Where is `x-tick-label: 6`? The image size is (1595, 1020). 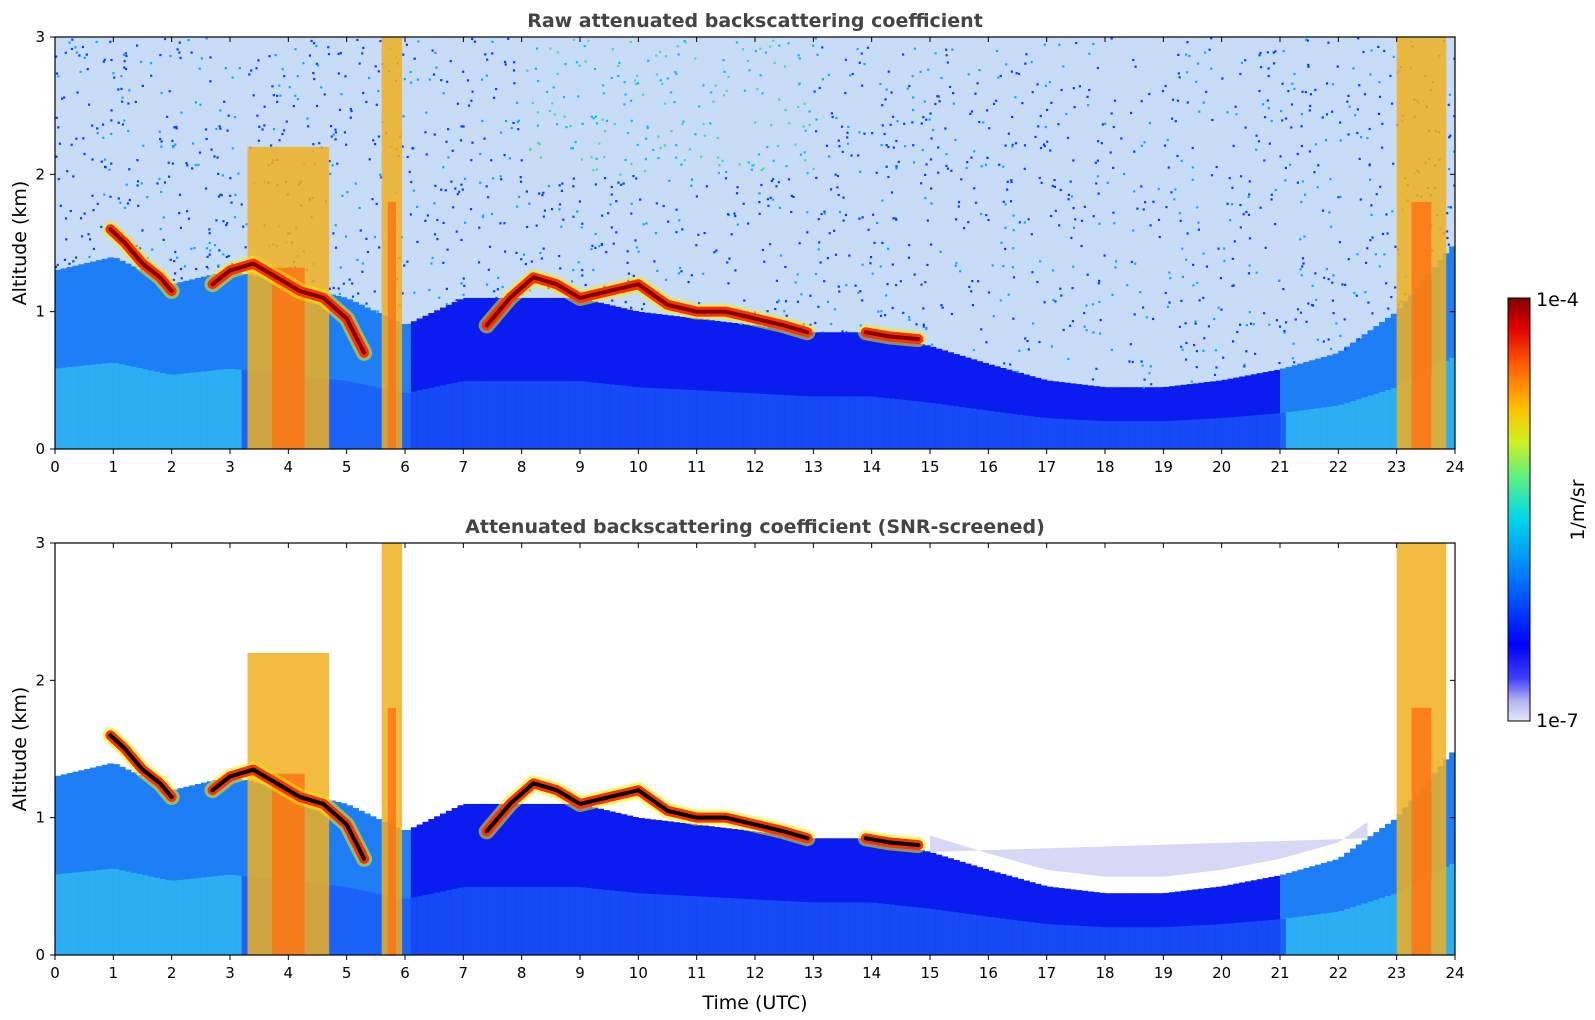
x-tick-label: 6 is located at coordinates (405, 467).